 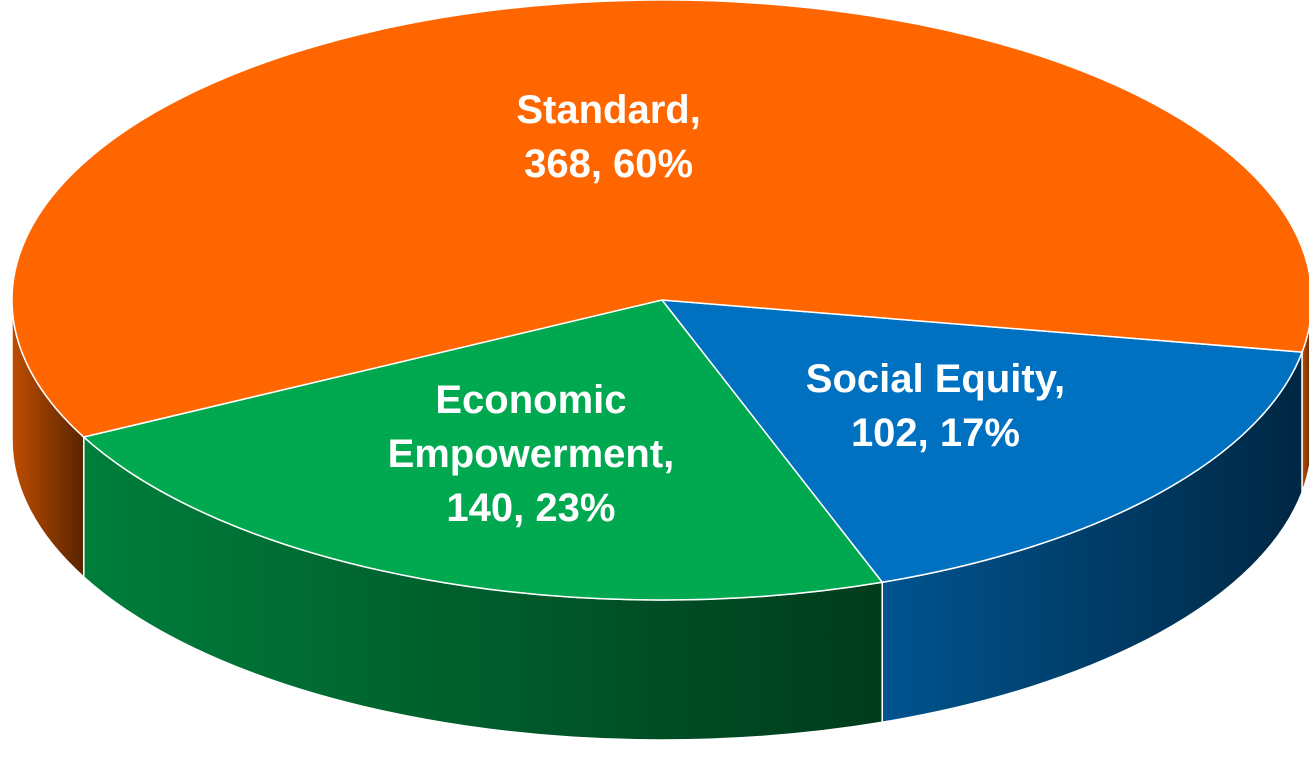 I want to click on value-label: 368, 60%, so click(x=609, y=163).